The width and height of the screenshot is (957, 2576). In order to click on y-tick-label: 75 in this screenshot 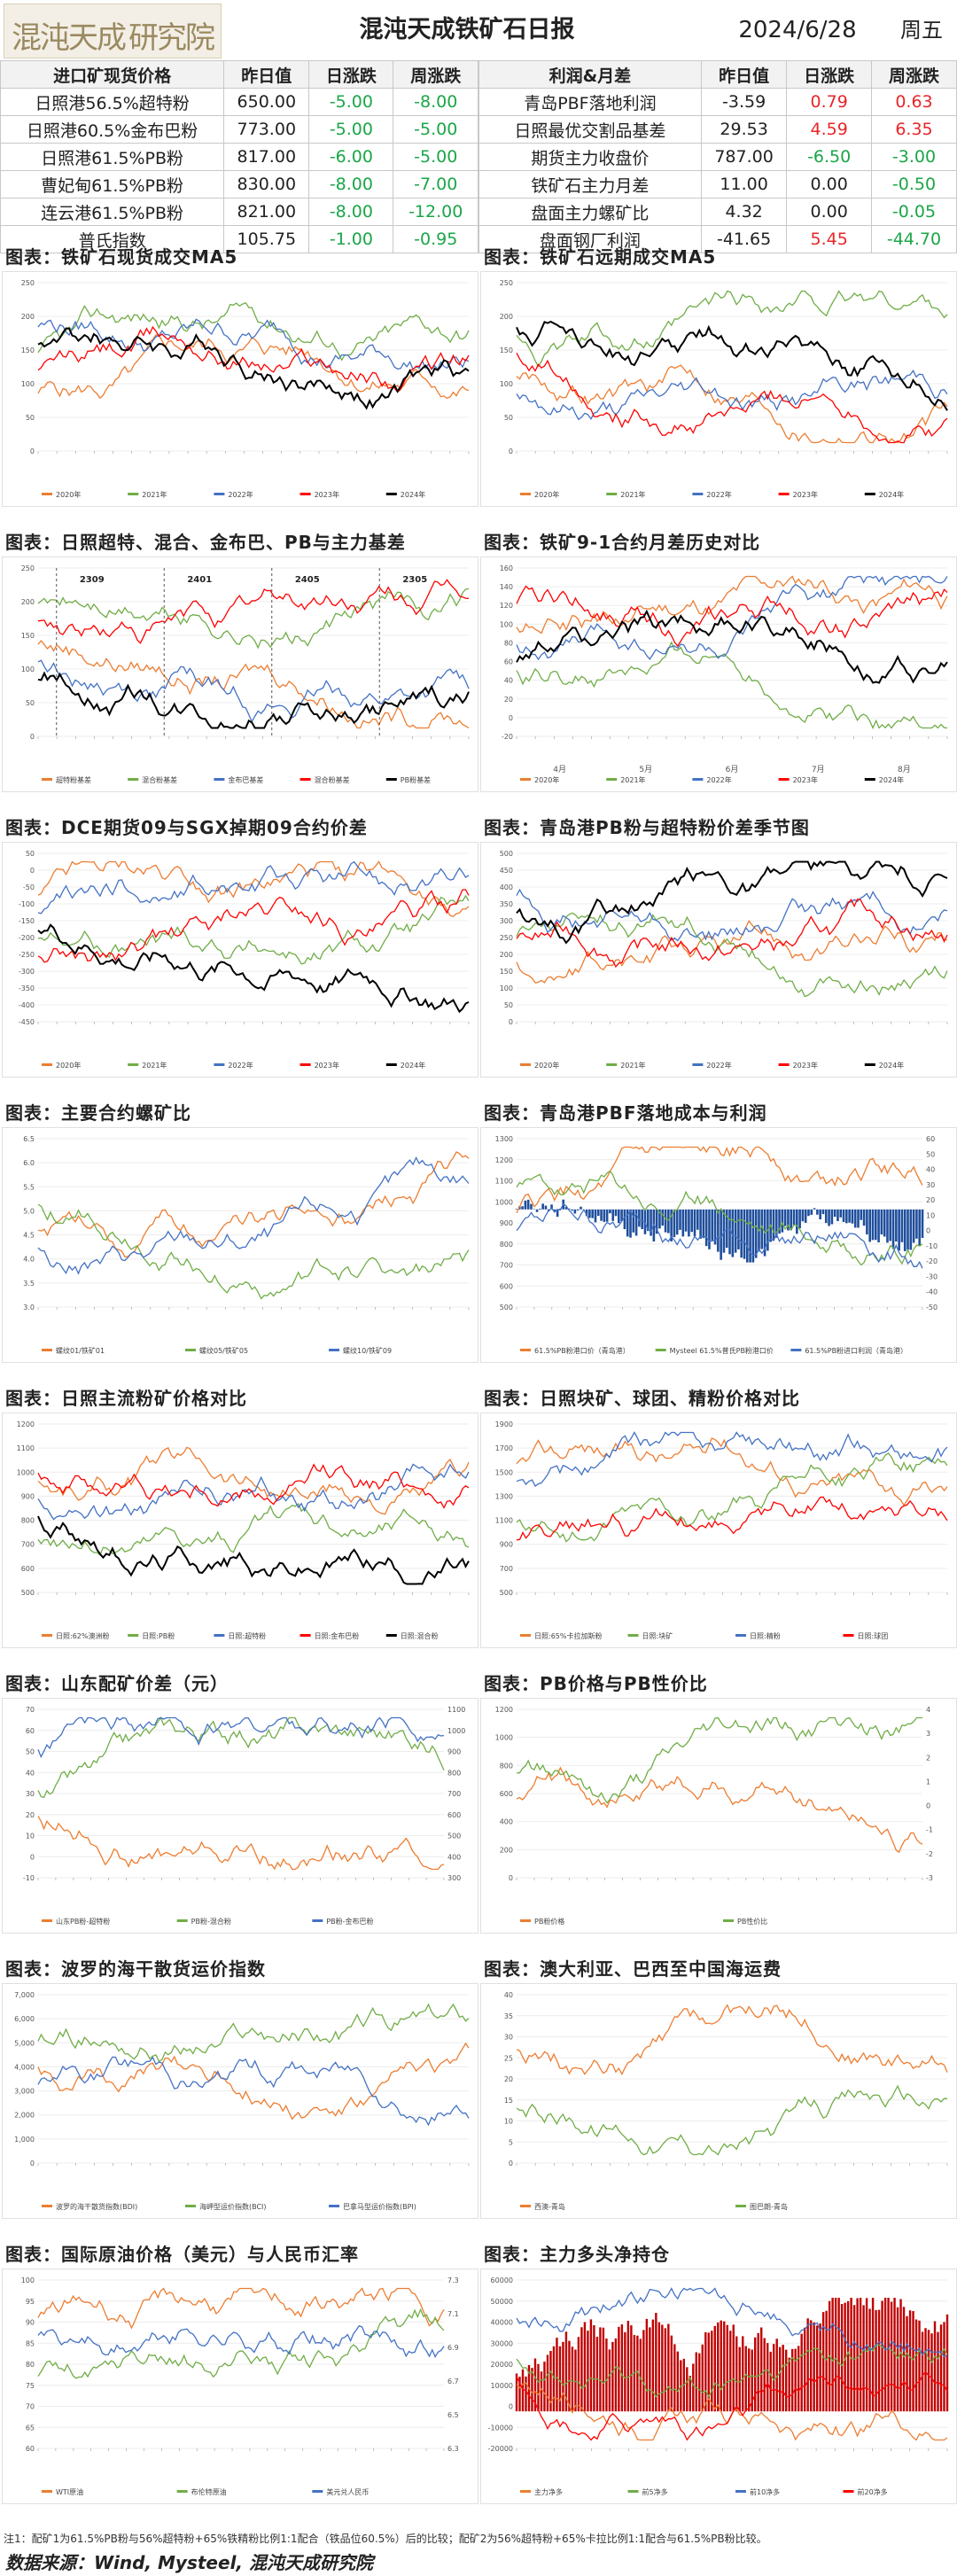, I will do `click(30, 2386)`.